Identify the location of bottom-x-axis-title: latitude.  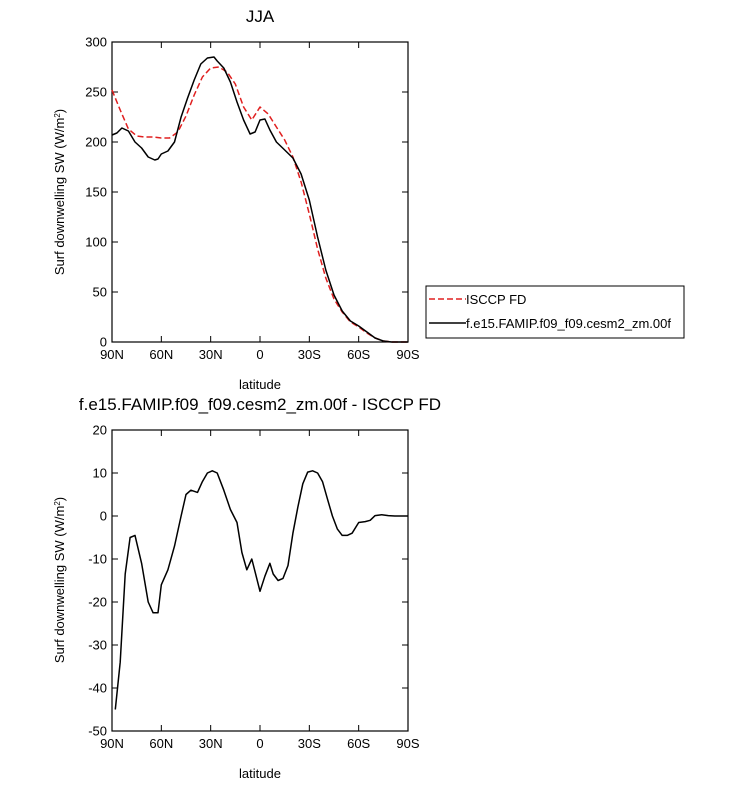
(260, 773).